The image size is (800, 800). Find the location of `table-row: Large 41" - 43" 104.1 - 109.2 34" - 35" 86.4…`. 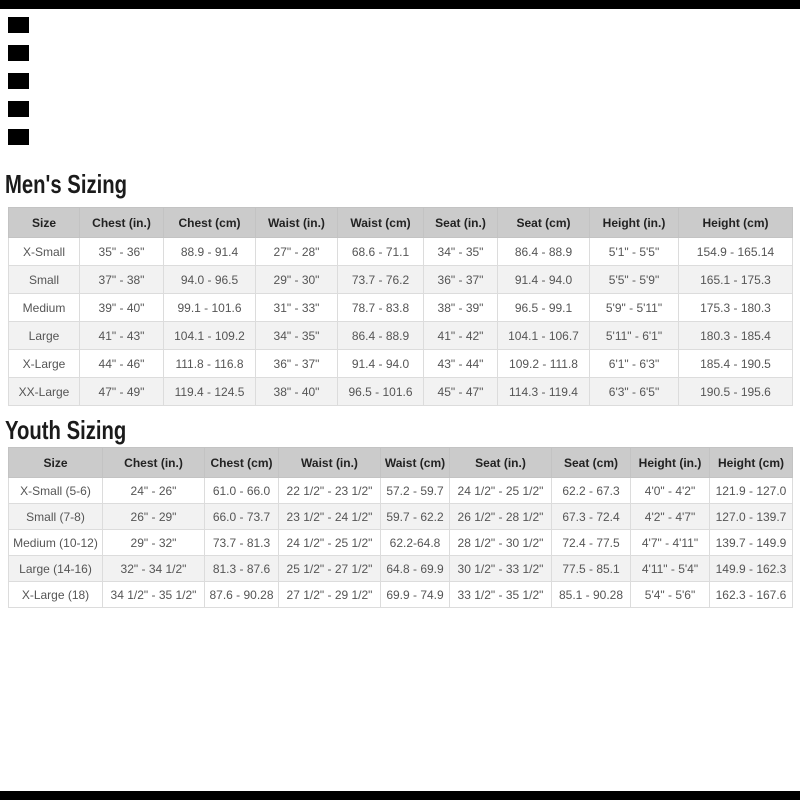

table-row: Large 41" - 43" 104.1 - 109.2 34" - 35" 86.4… is located at coordinates (400, 335).